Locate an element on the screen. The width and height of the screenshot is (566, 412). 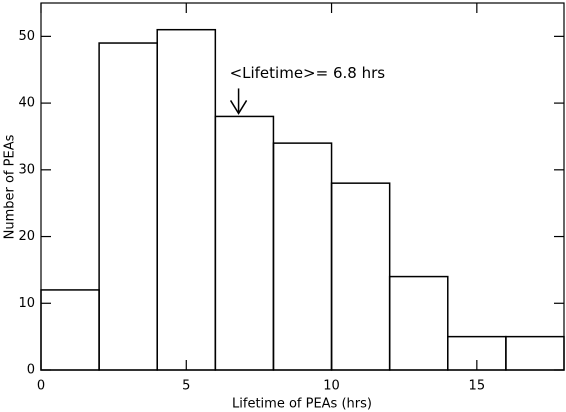
x-tick-label: 15 is located at coordinates (477, 386).